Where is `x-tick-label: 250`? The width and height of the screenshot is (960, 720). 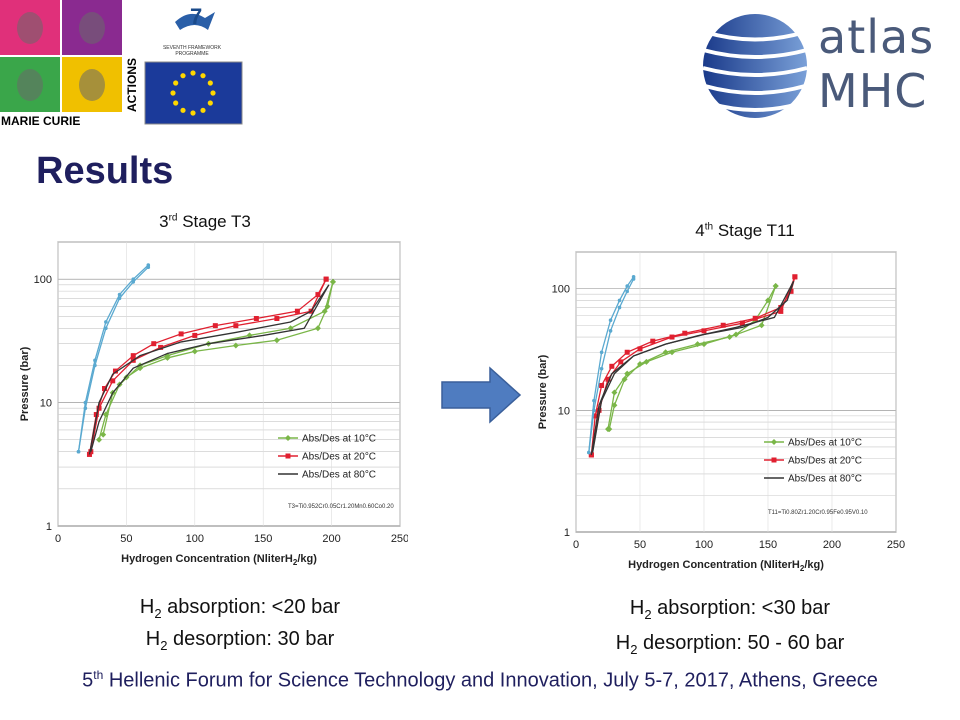
x-tick-label: 250 is located at coordinates (896, 545).